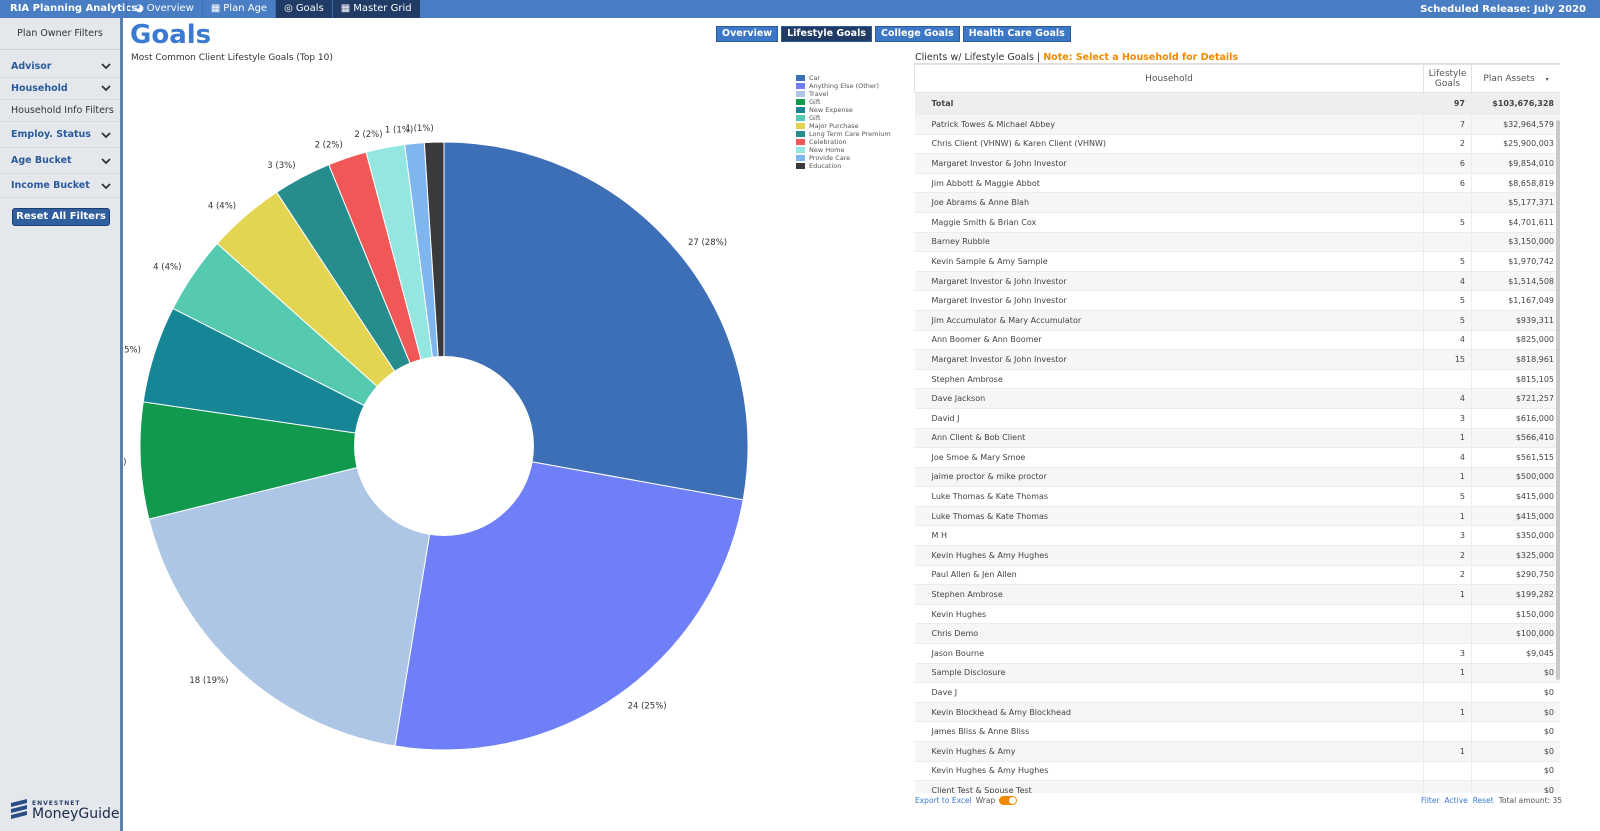  Describe the element at coordinates (1447, 78) in the screenshot. I see `column-header-lifestyle-goals: Lifestyle Goals` at that location.